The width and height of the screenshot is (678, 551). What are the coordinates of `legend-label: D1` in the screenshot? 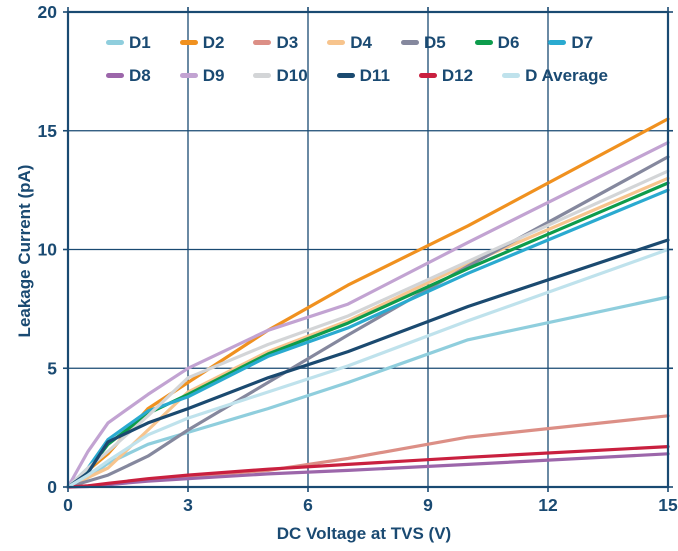 It's located at (140, 42).